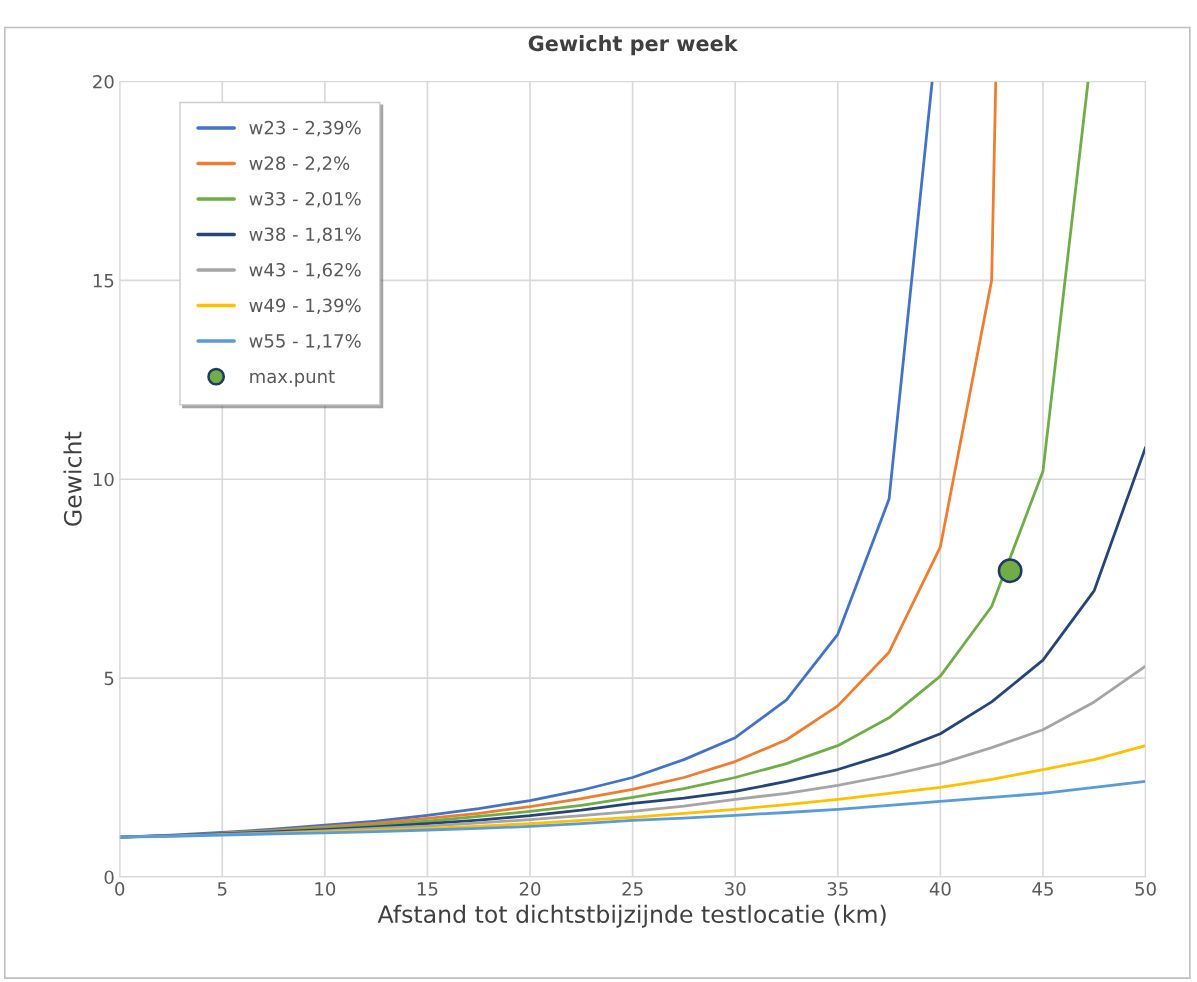  What do you see at coordinates (305, 199) in the screenshot?
I see `legend-label: w33 - 2,01%` at bounding box center [305, 199].